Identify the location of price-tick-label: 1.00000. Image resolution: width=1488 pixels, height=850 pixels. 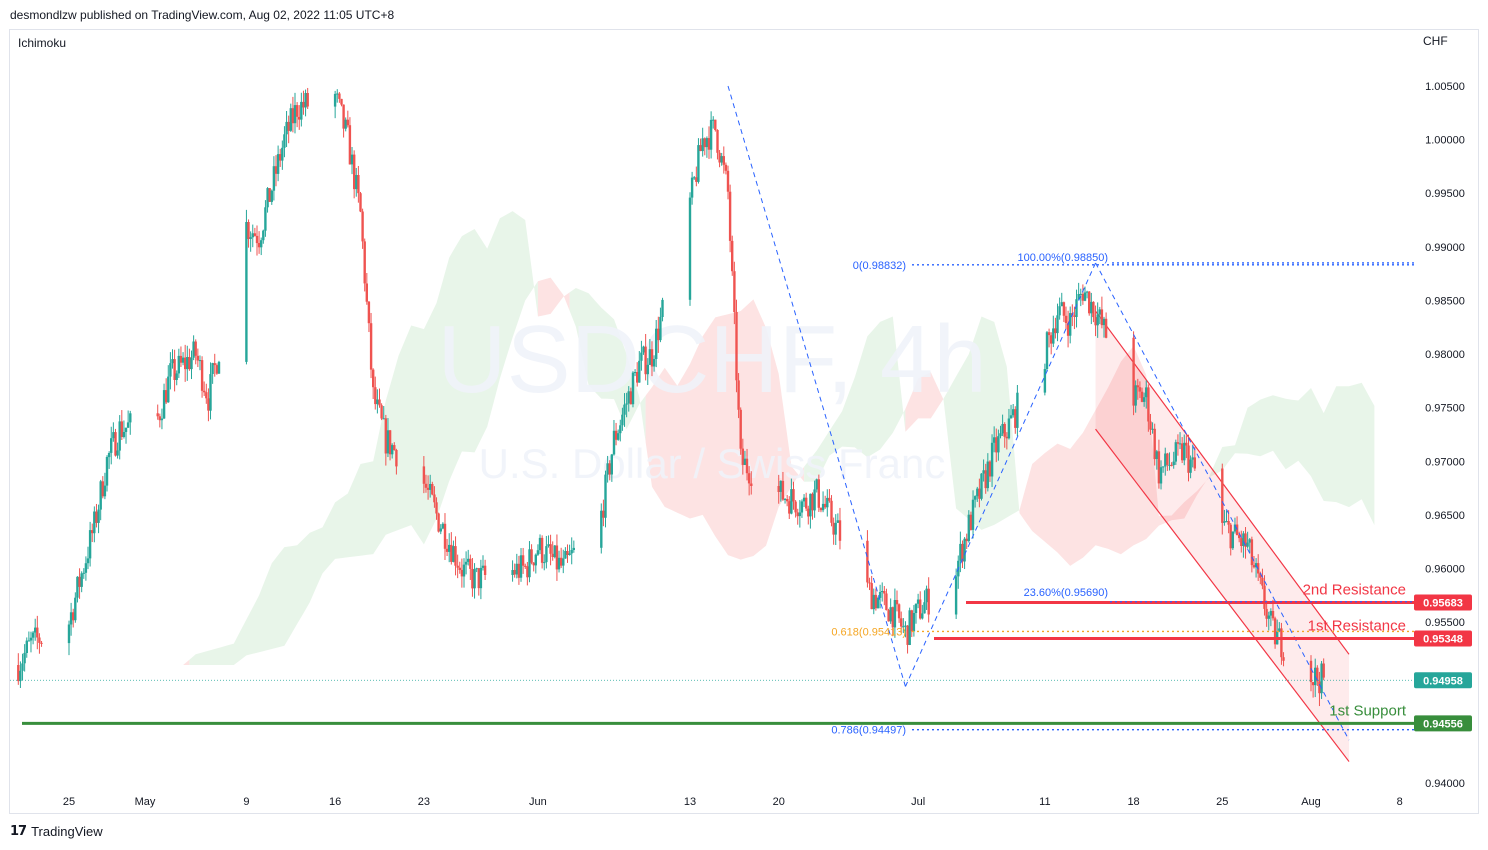
(1445, 141).